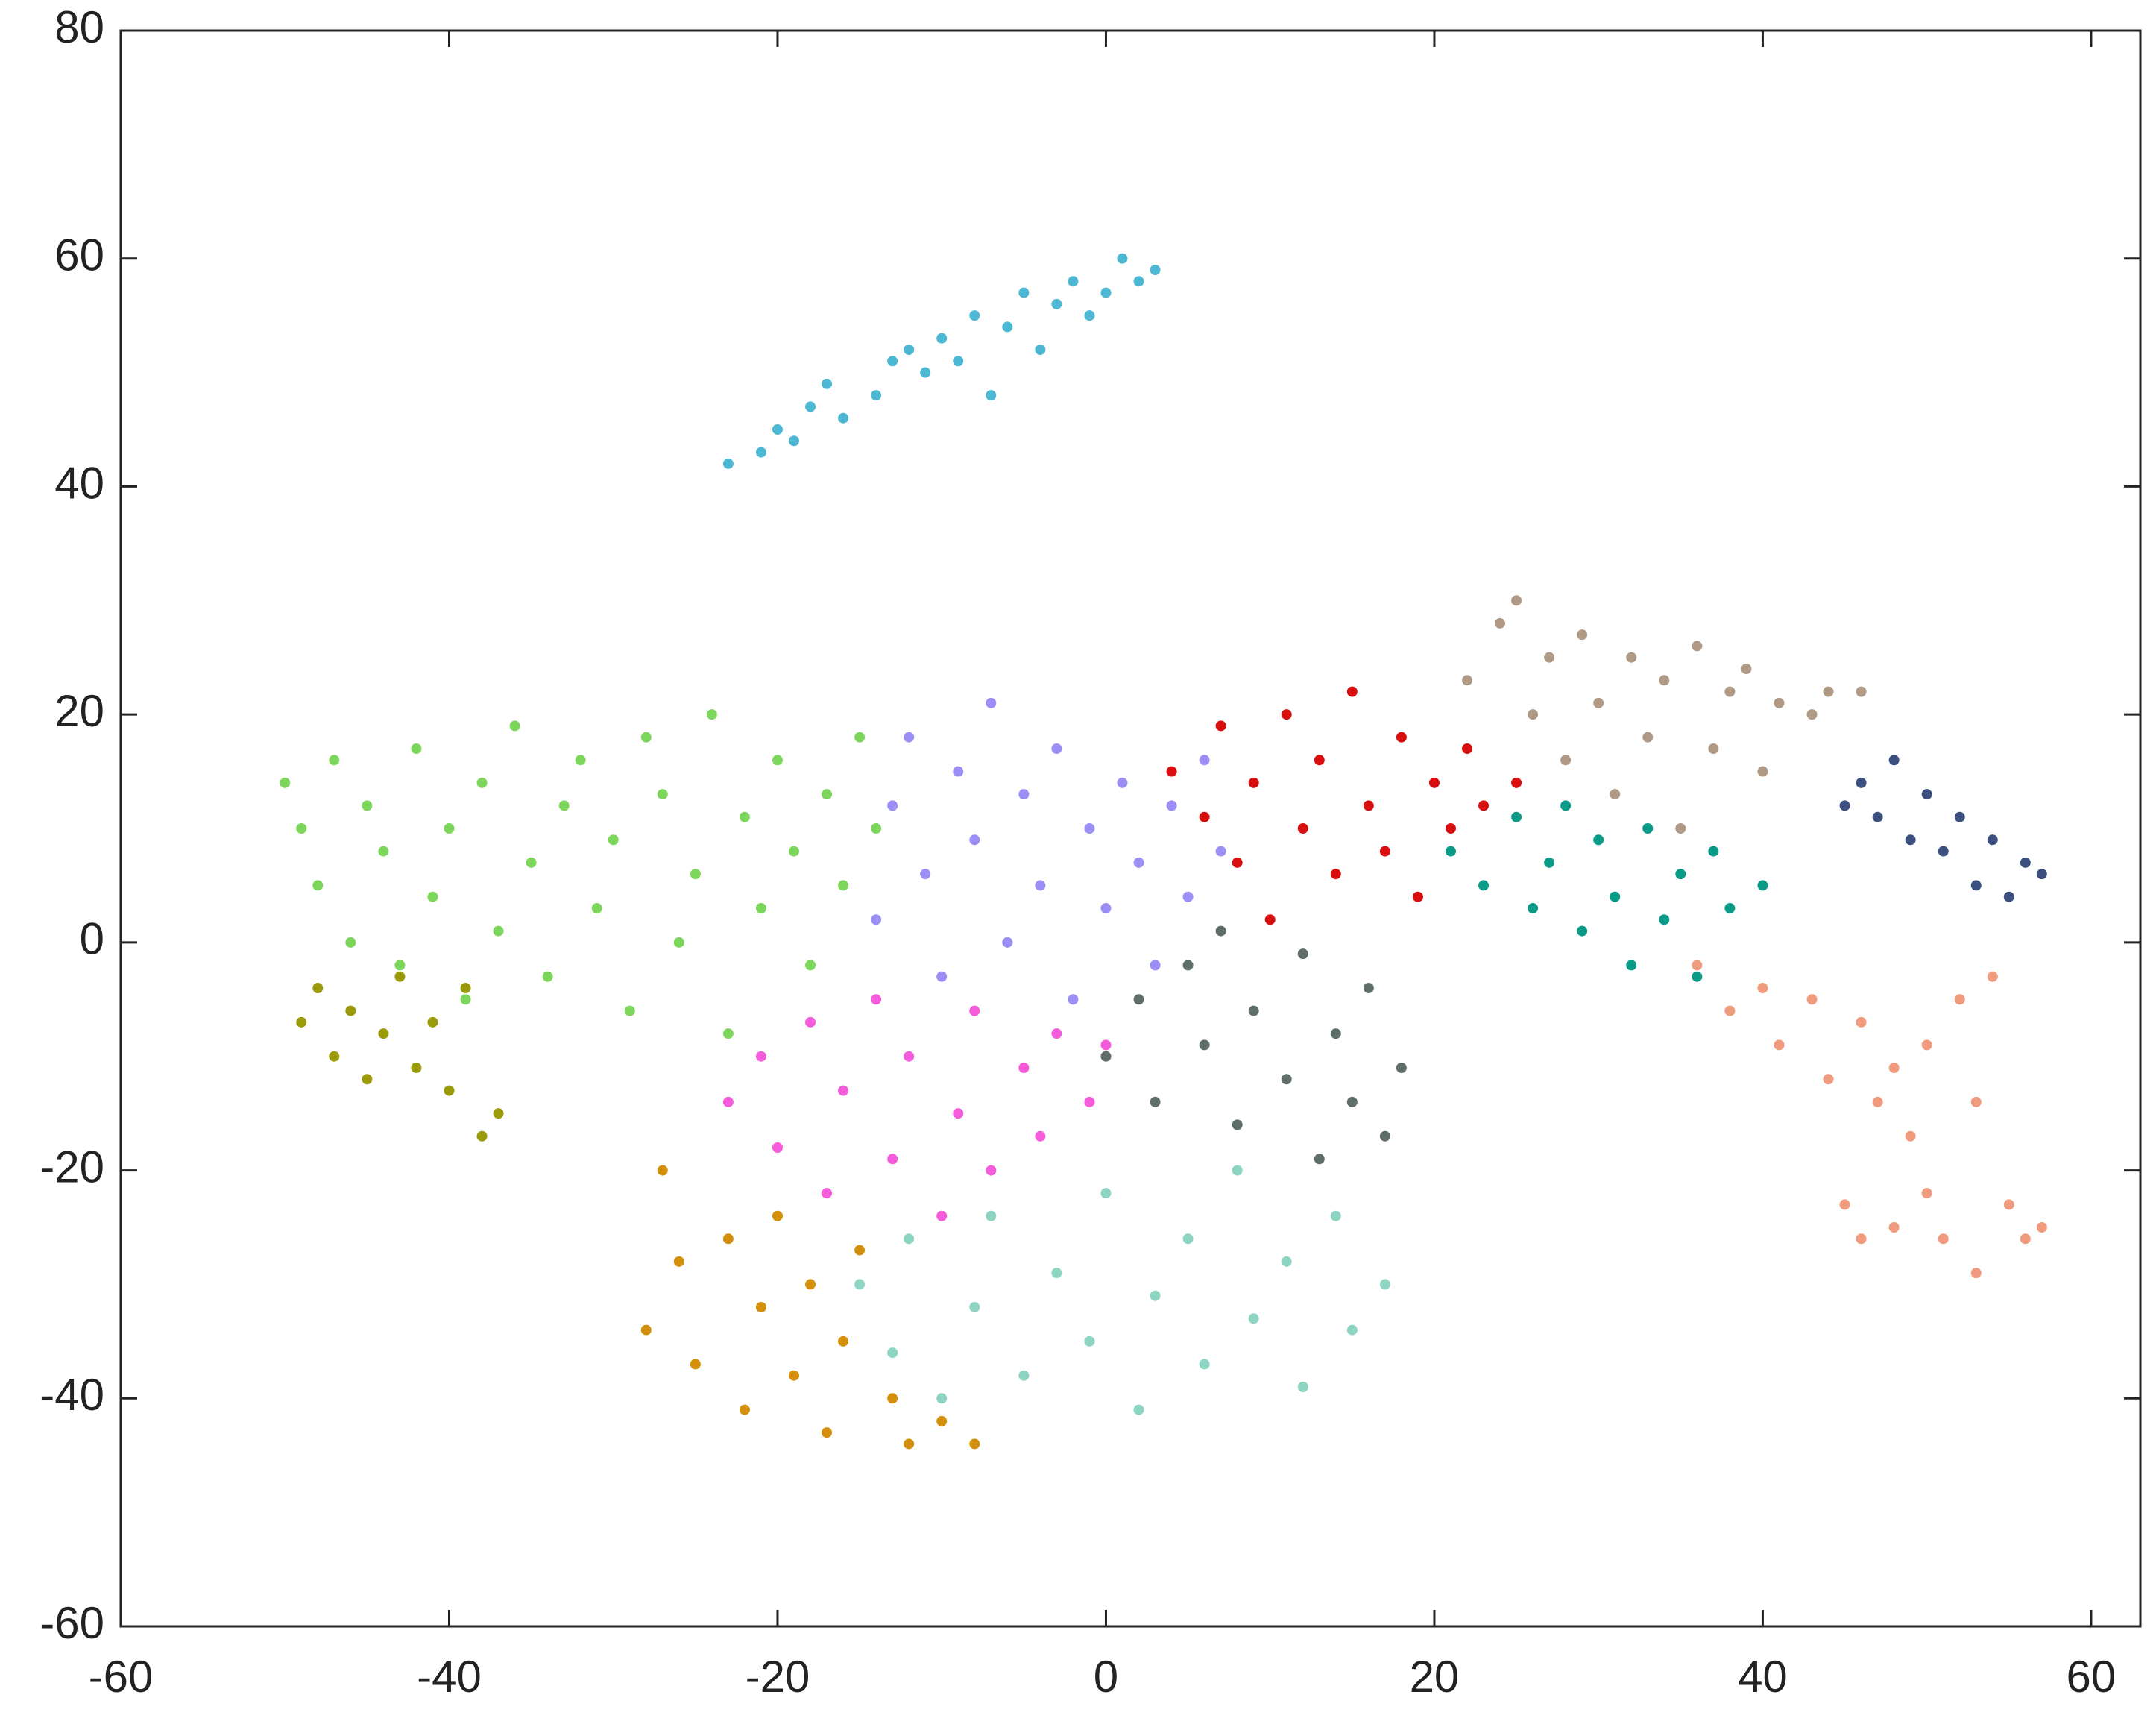 This screenshot has height=1724, width=2156. I want to click on x-tick-label: -60, so click(121, 1677).